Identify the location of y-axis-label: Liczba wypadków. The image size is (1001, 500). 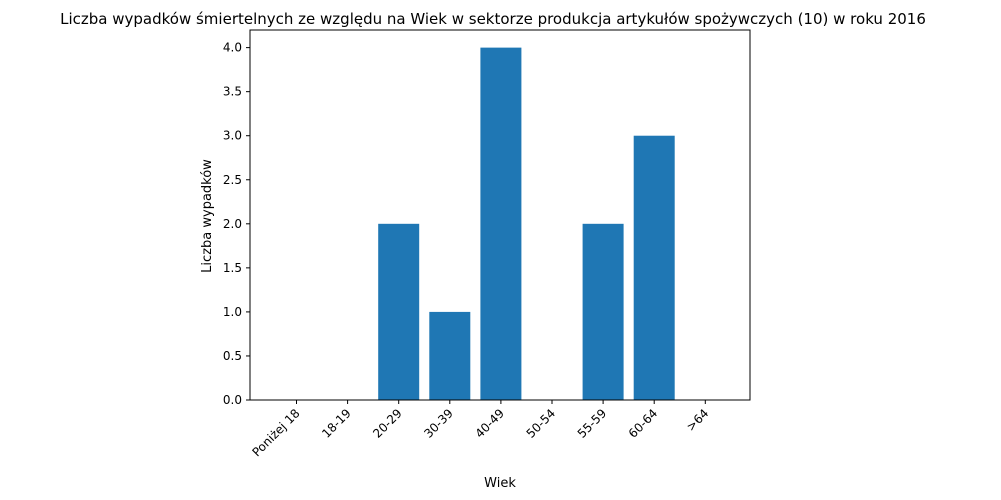
(207, 216).